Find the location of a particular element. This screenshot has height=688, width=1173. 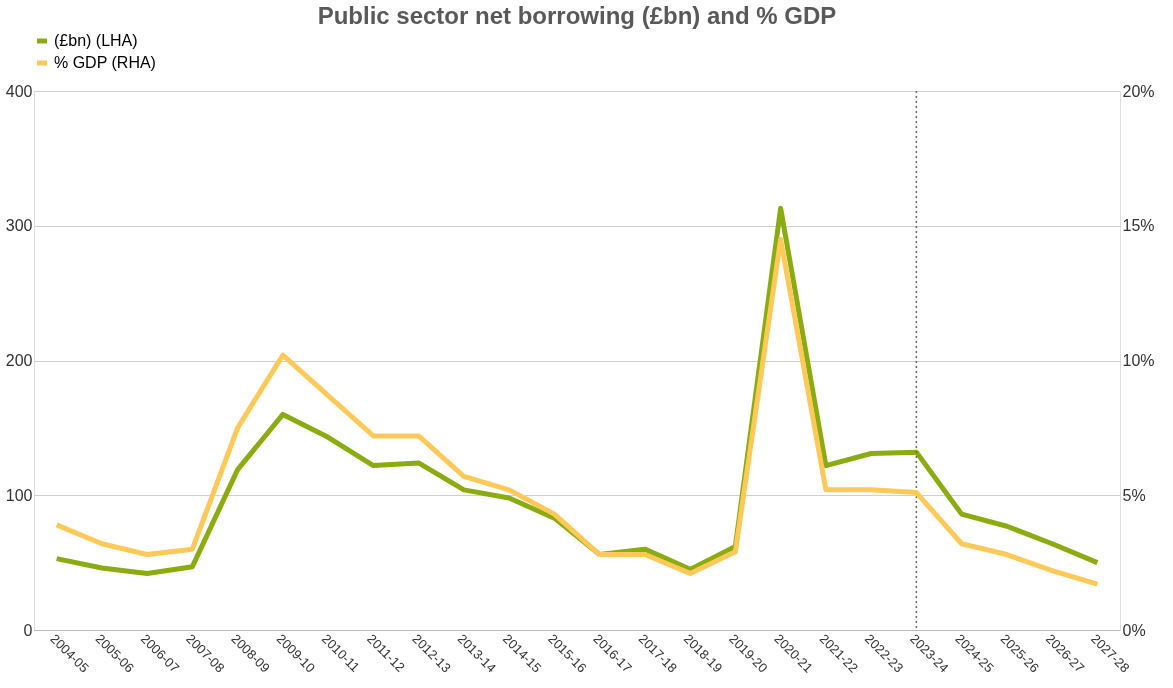

y-tick-label: 400 is located at coordinates (19, 91).